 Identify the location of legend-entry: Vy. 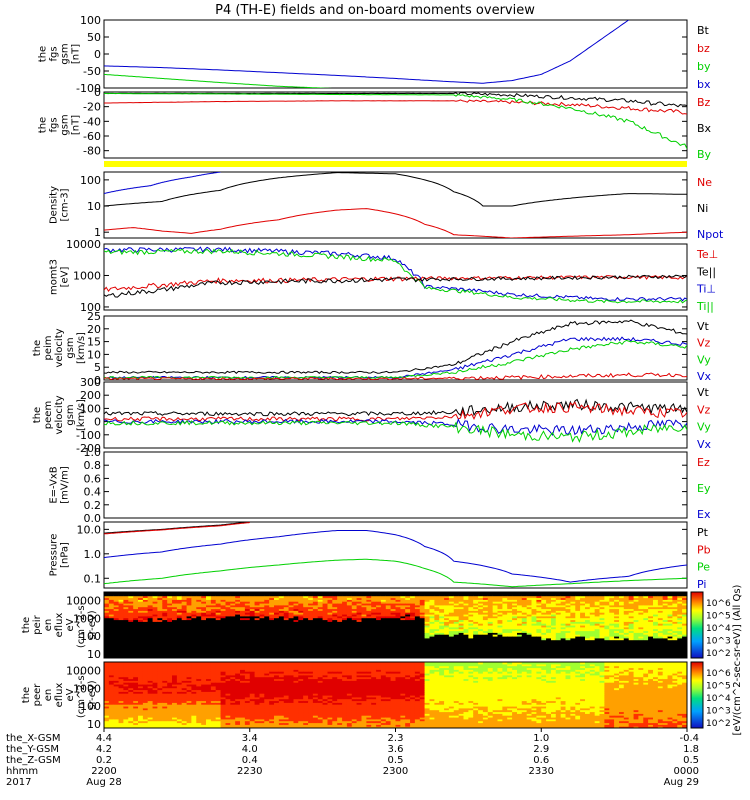
(704, 427).